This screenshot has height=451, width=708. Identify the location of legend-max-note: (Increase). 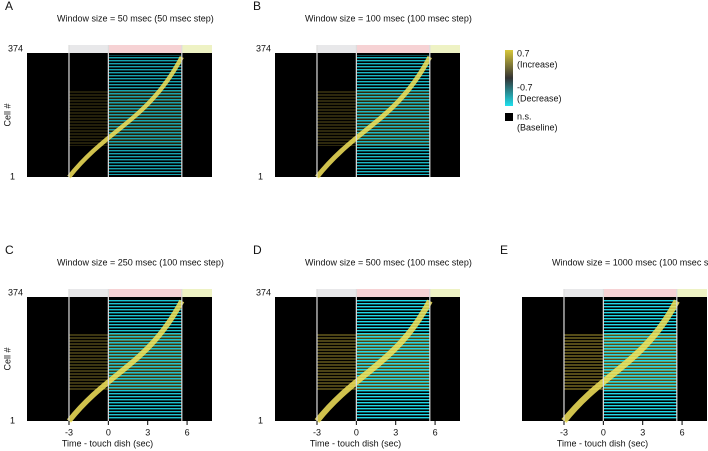
(537, 64).